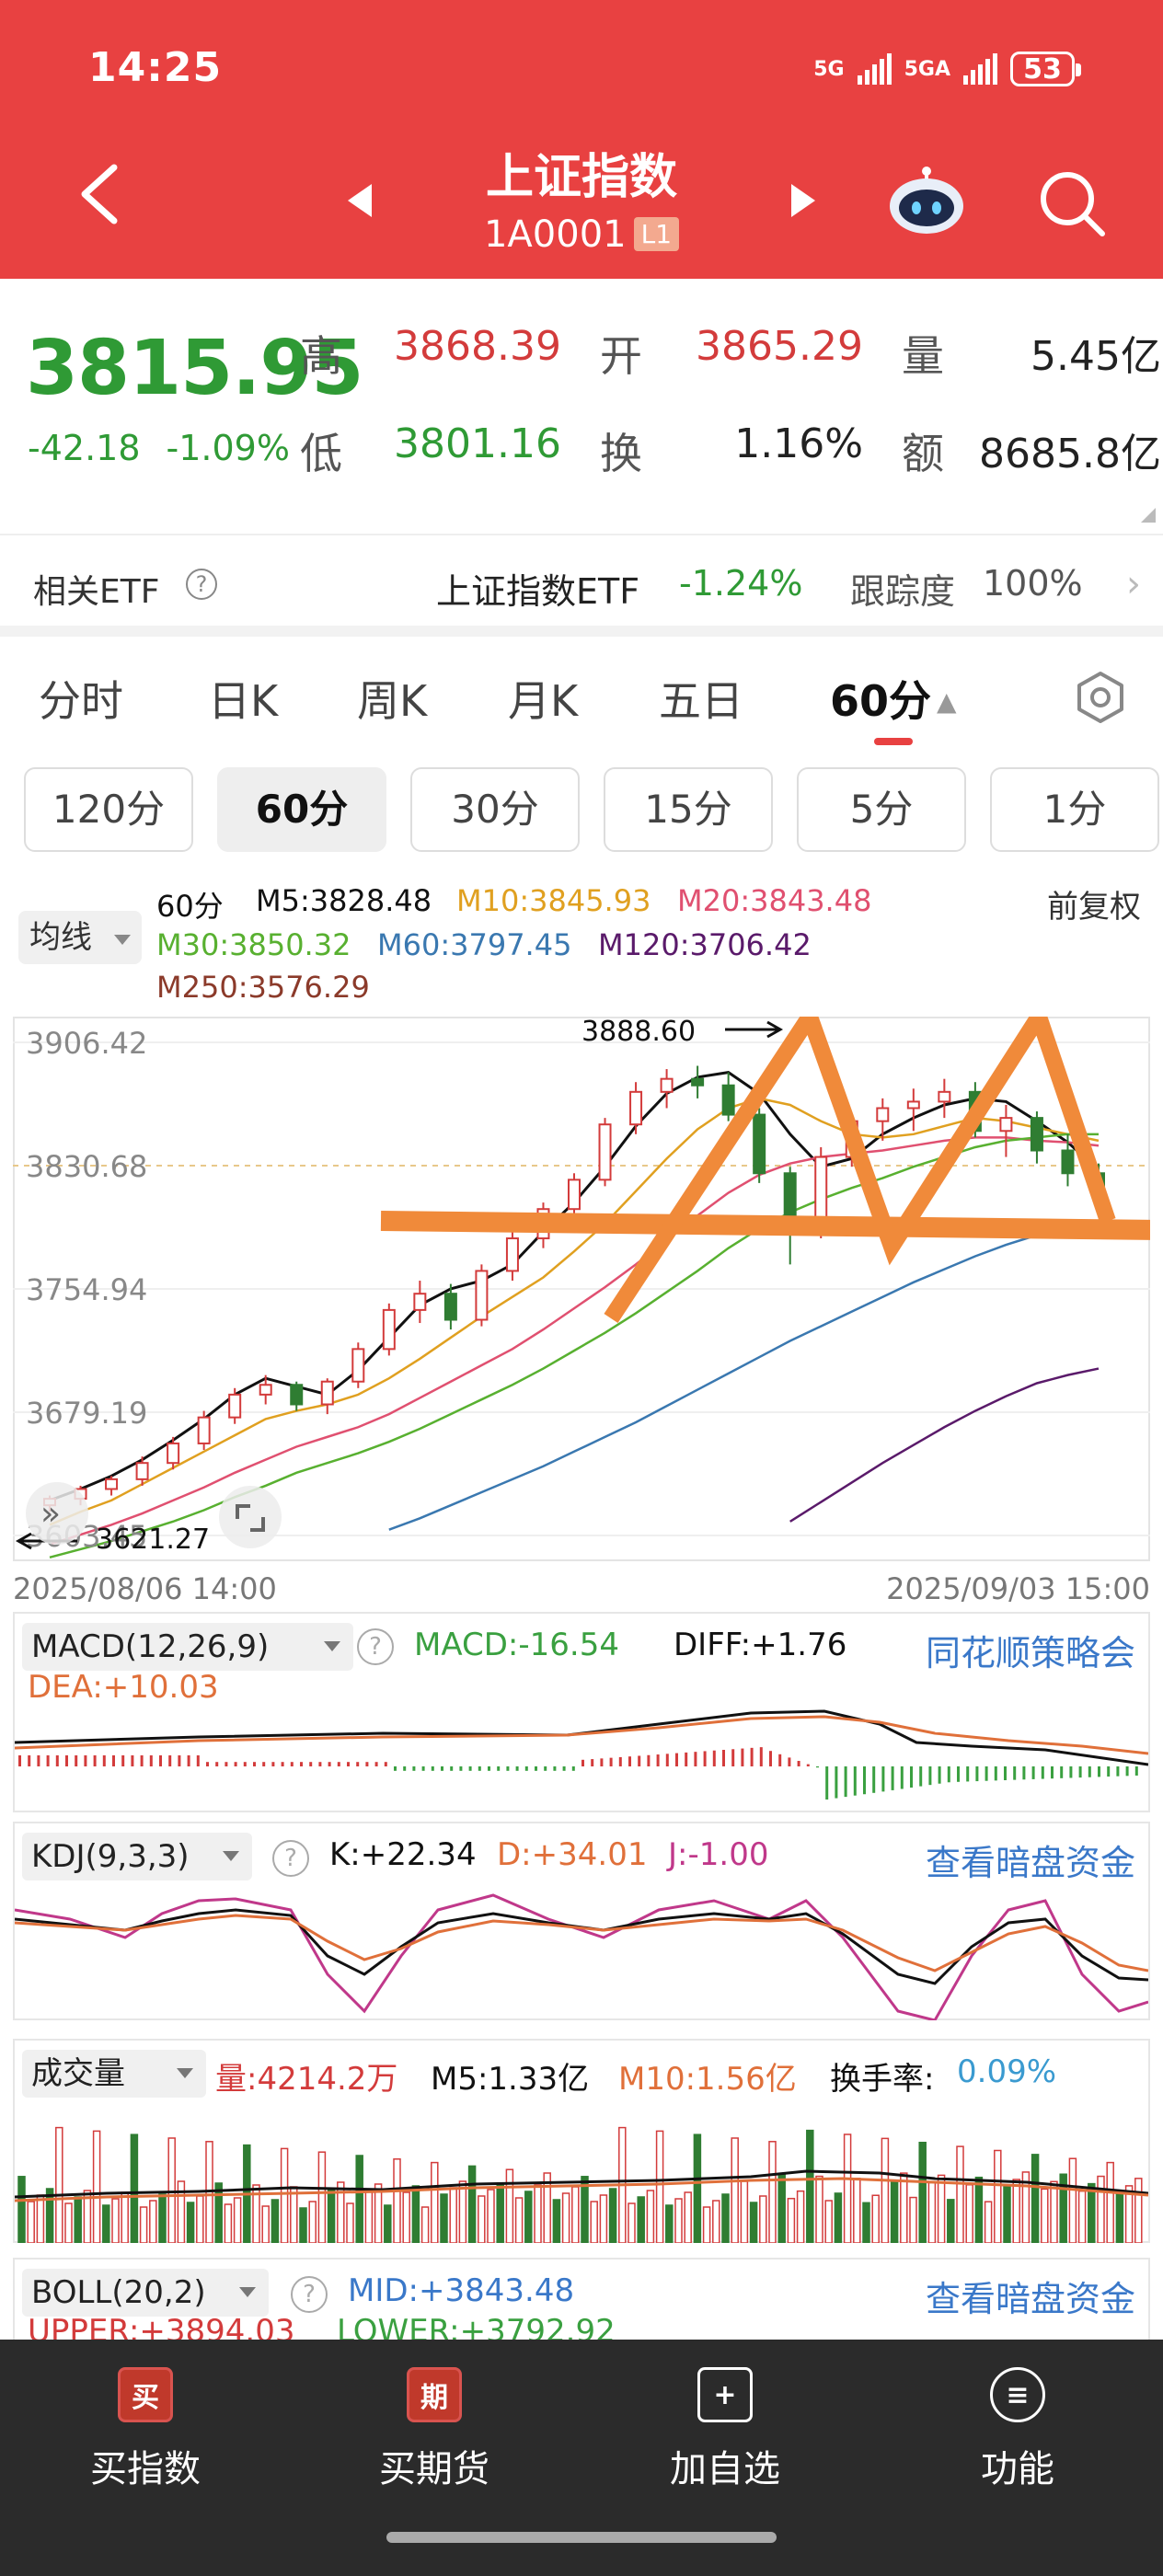 This screenshot has width=1163, height=2576. Describe the element at coordinates (688, 809) in the screenshot. I see `interval-15min: 15分` at that location.